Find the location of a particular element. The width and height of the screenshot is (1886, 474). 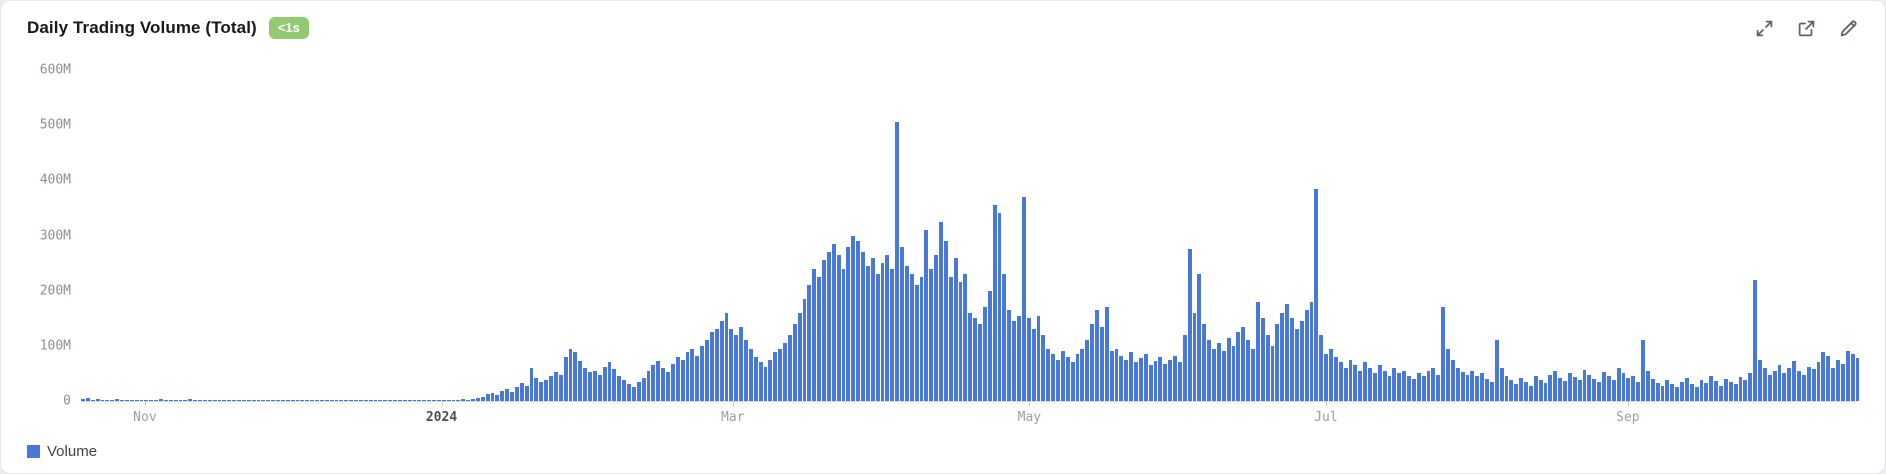

legend-label-volume: Volume is located at coordinates (72, 451).